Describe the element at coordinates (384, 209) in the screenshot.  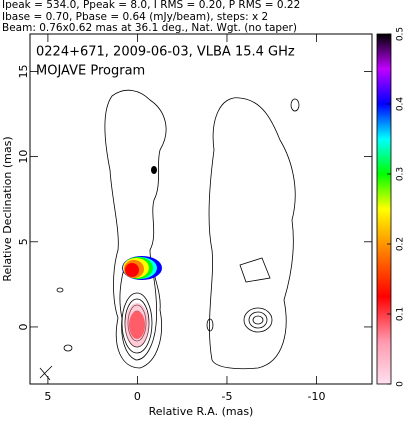
I see `colorbar` at that location.